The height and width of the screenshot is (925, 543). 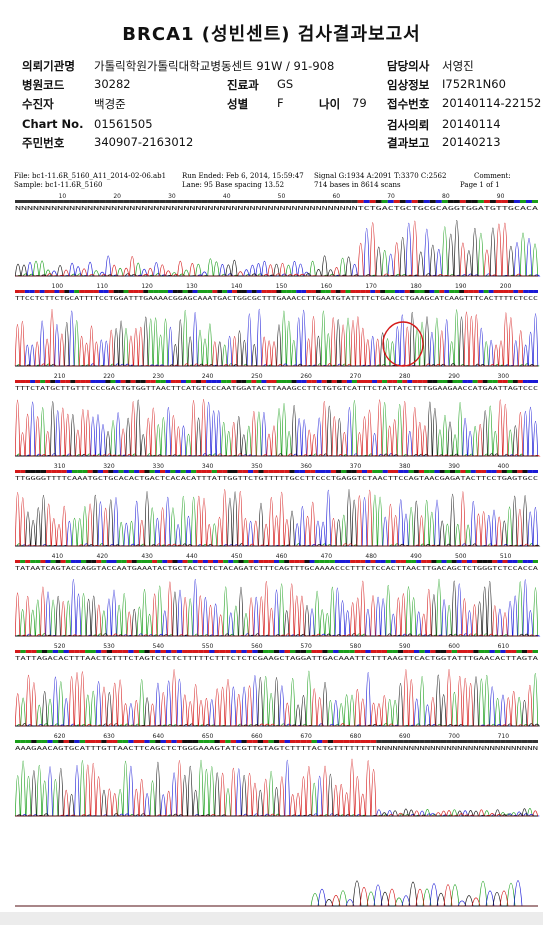 What do you see at coordinates (60, 376) in the screenshot?
I see `tick-label: 210` at bounding box center [60, 376].